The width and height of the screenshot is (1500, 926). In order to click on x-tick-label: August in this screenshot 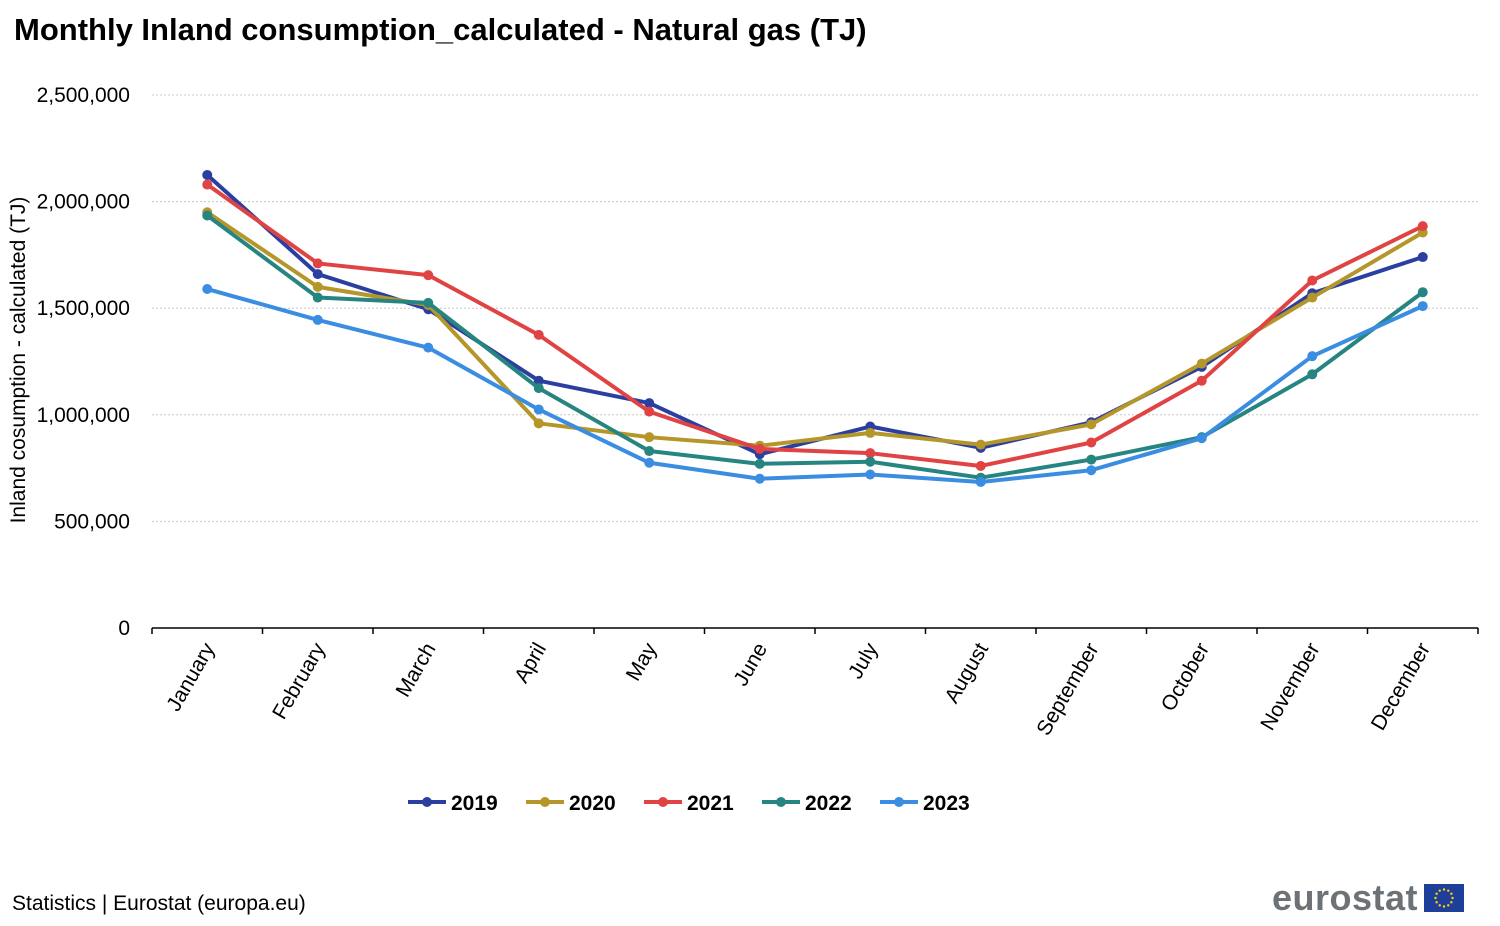, I will do `click(966, 673)`.